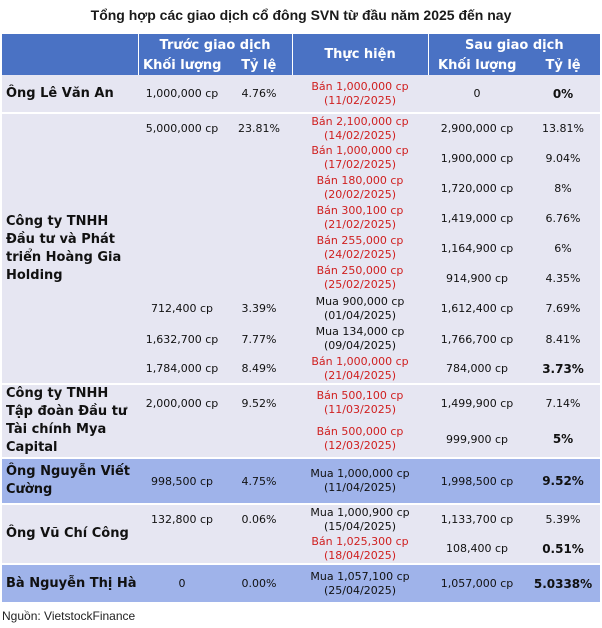 The image size is (602, 628). I want to click on transaction-date: (20/02/2025), so click(360, 194).